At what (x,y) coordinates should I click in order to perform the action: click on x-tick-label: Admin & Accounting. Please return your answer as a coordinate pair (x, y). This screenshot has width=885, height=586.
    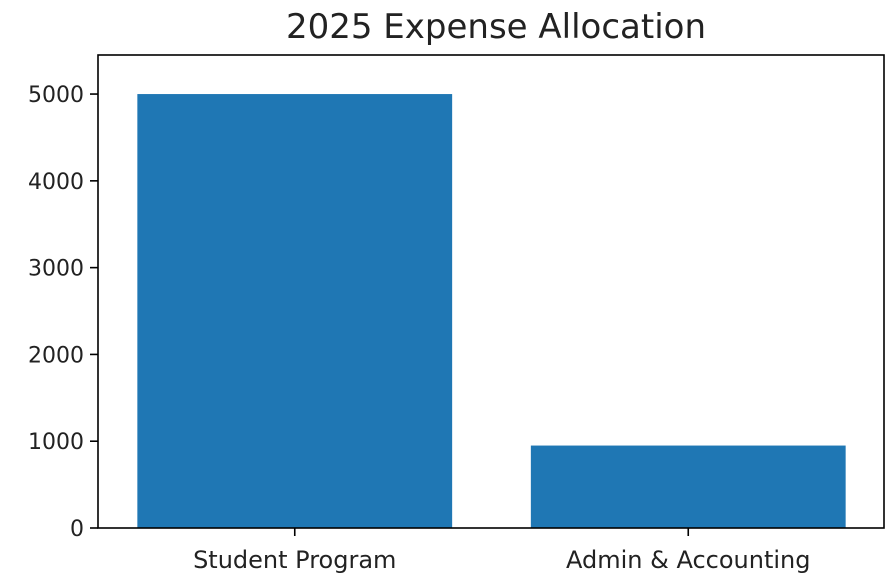
    Looking at the image, I should click on (688, 560).